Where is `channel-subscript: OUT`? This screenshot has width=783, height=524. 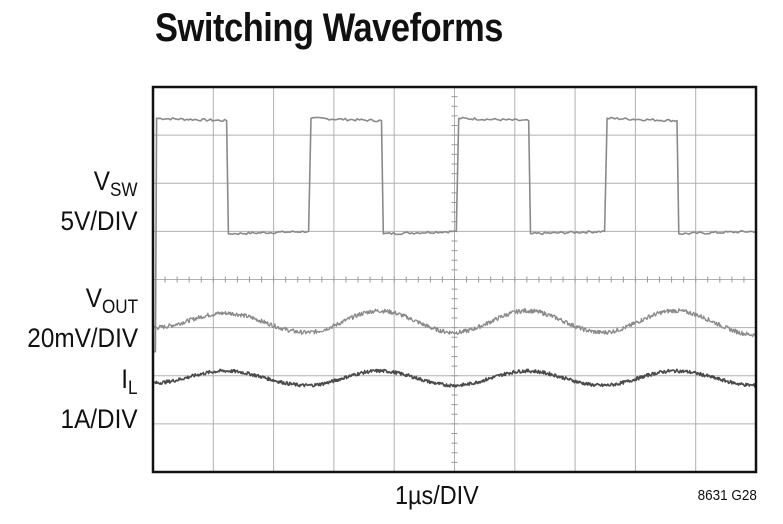 channel-subscript: OUT is located at coordinates (119, 307).